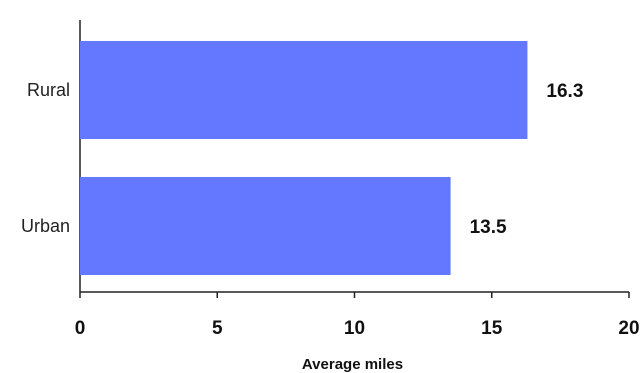 This screenshot has height=373, width=644. What do you see at coordinates (48, 90) in the screenshot?
I see `category-label-rural: Rural` at bounding box center [48, 90].